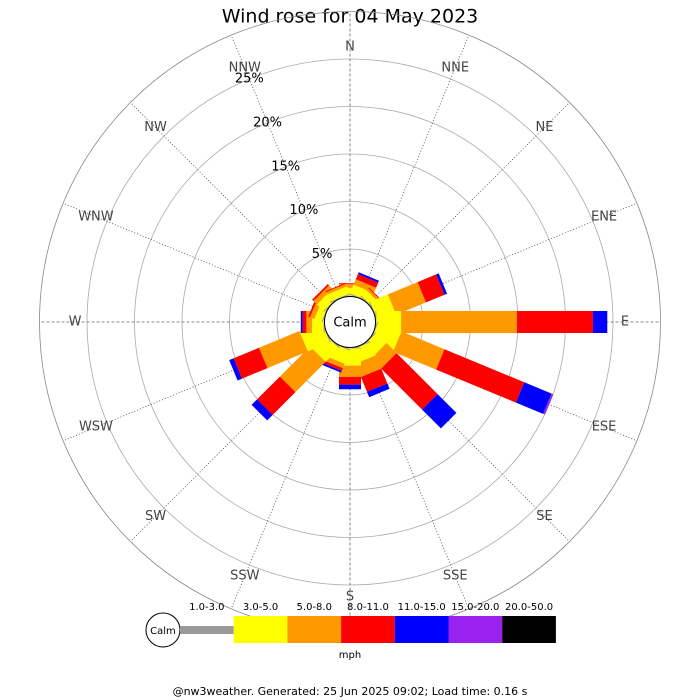  What do you see at coordinates (267, 122) in the screenshot?
I see `radial-tick-label: 20%` at bounding box center [267, 122].